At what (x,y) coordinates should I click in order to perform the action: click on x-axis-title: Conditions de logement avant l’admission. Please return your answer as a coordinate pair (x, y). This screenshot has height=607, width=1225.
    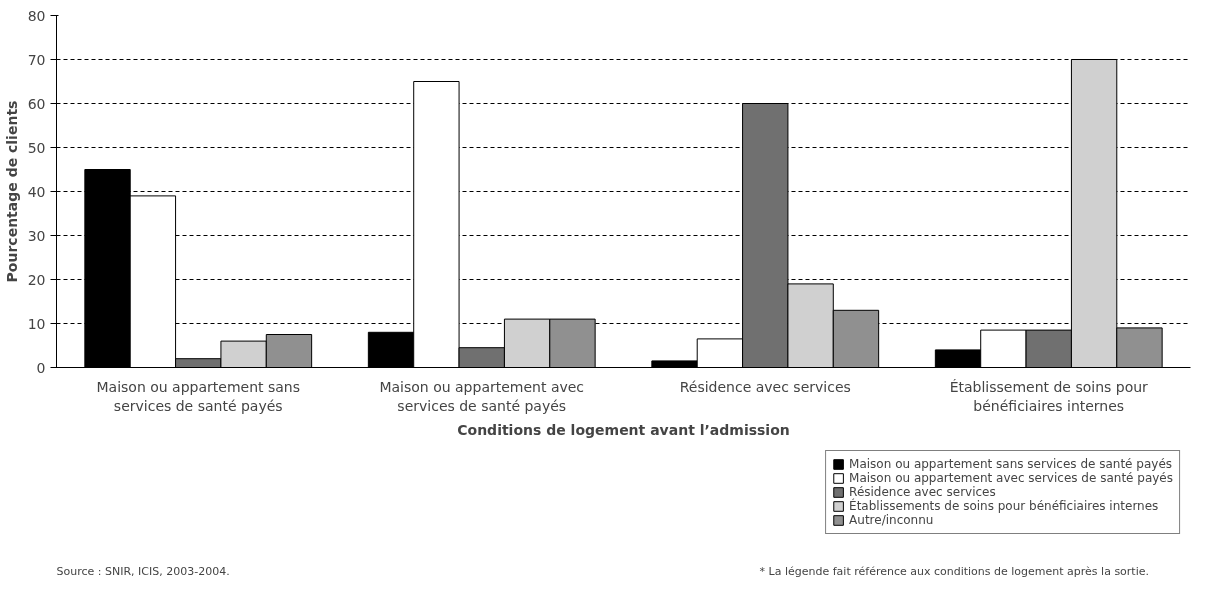
    Looking at the image, I should click on (623, 429).